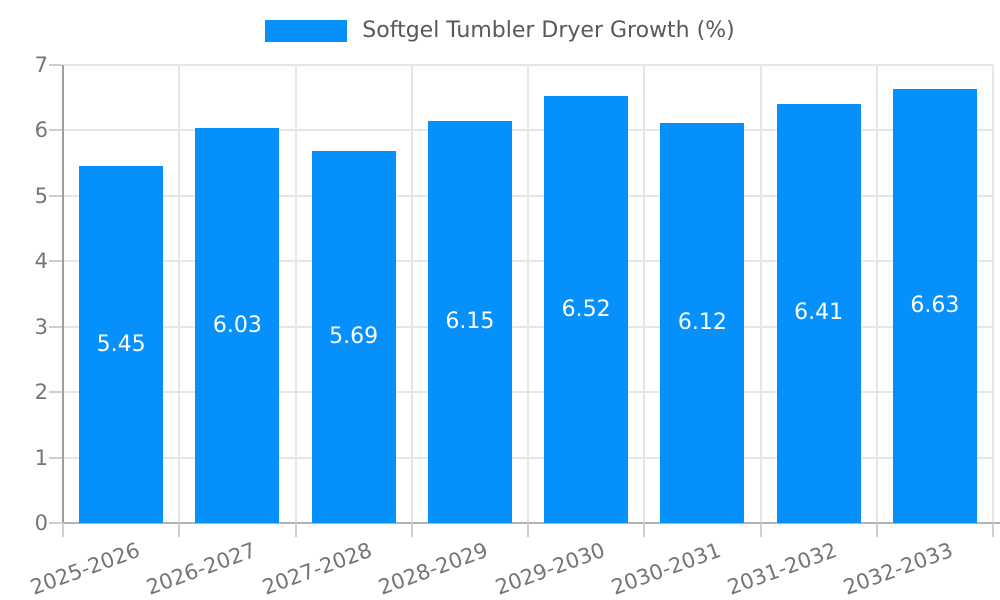 Image resolution: width=1000 pixels, height=600 pixels. I want to click on bar: 5.45, so click(121, 344).